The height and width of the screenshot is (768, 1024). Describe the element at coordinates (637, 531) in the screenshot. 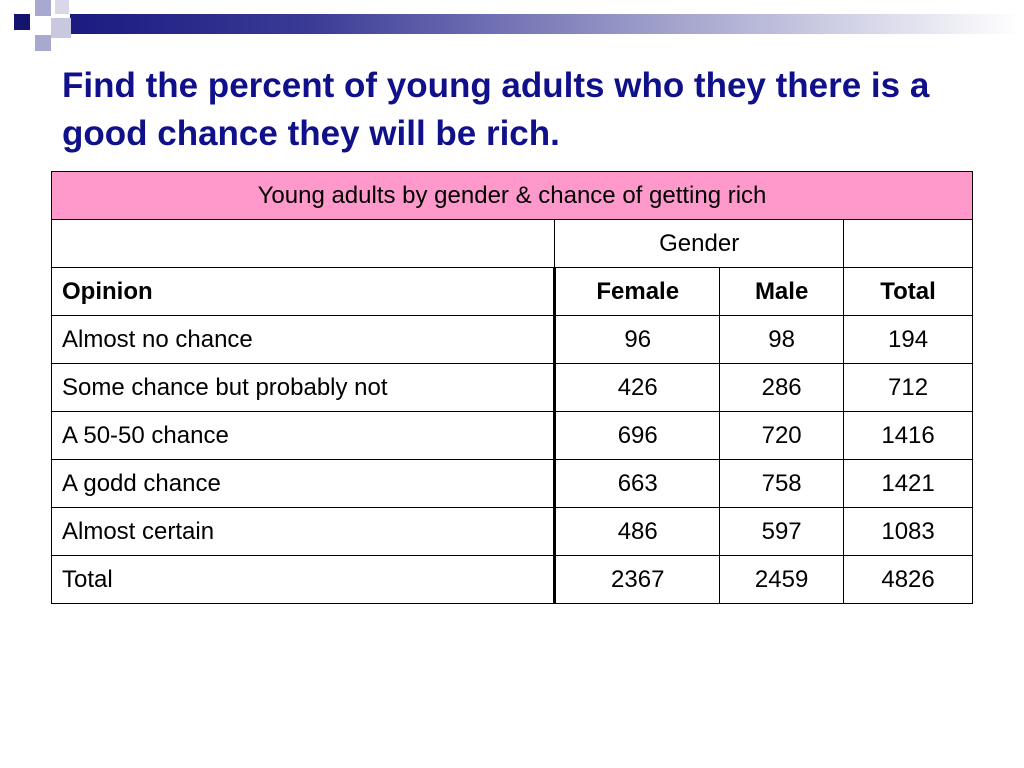

I see `female-value: 486` at that location.